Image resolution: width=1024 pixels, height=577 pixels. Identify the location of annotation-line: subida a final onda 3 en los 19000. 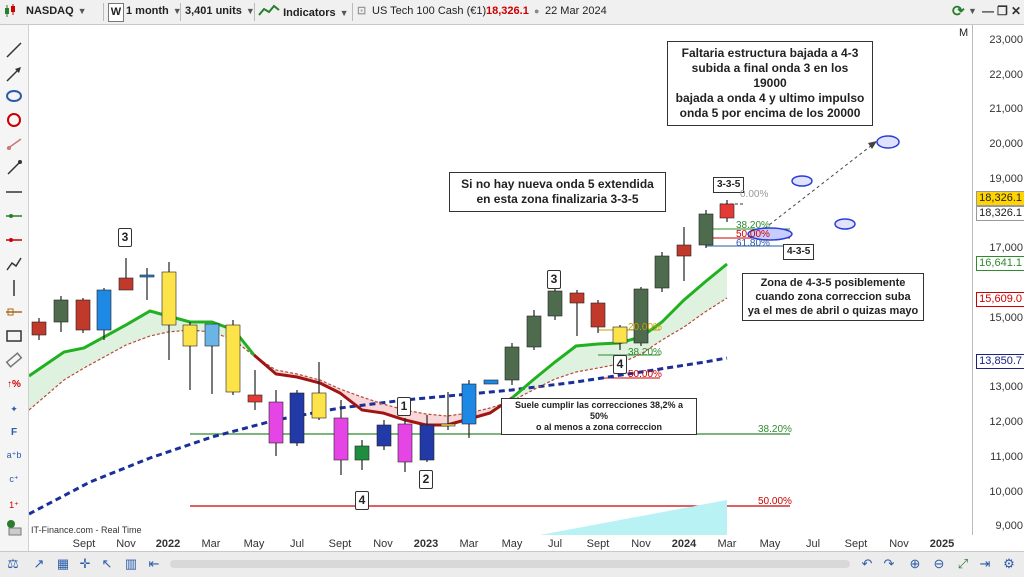
(770, 75).